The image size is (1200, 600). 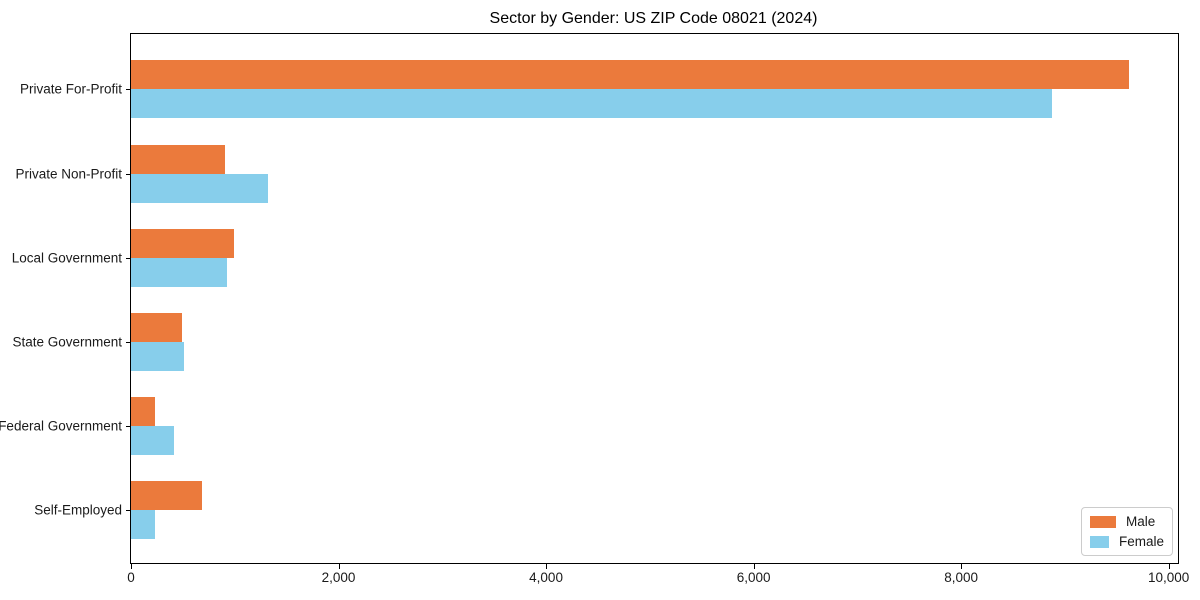 I want to click on legend-item-male: Male, so click(x=1127, y=521).